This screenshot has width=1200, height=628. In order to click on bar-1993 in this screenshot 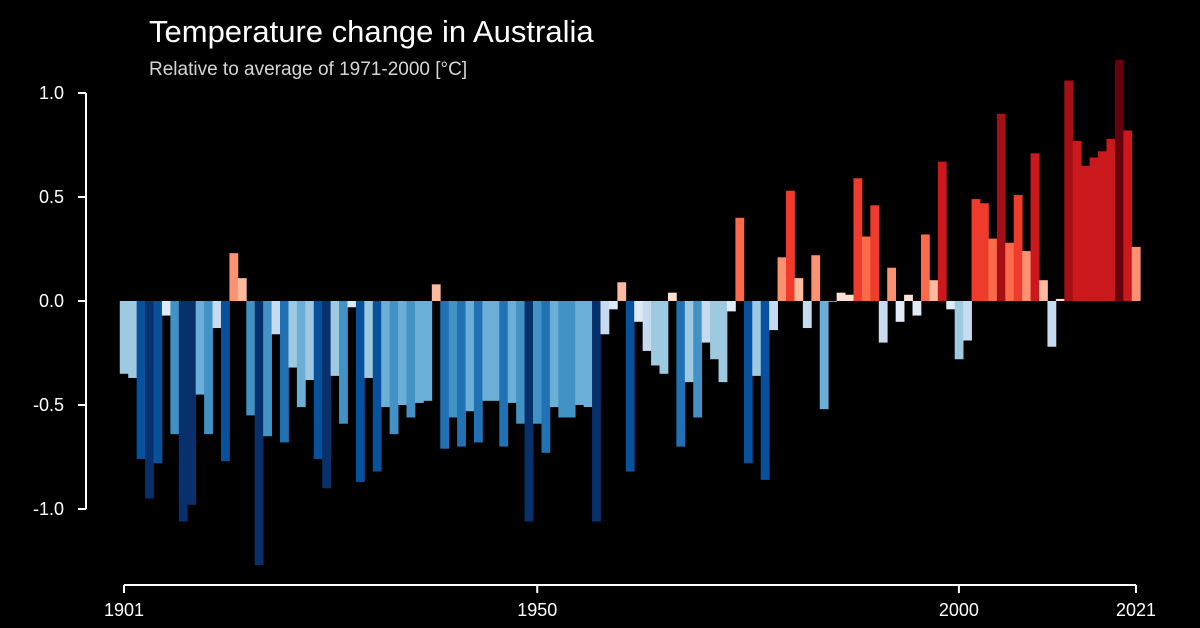, I will do `click(900, 311)`.